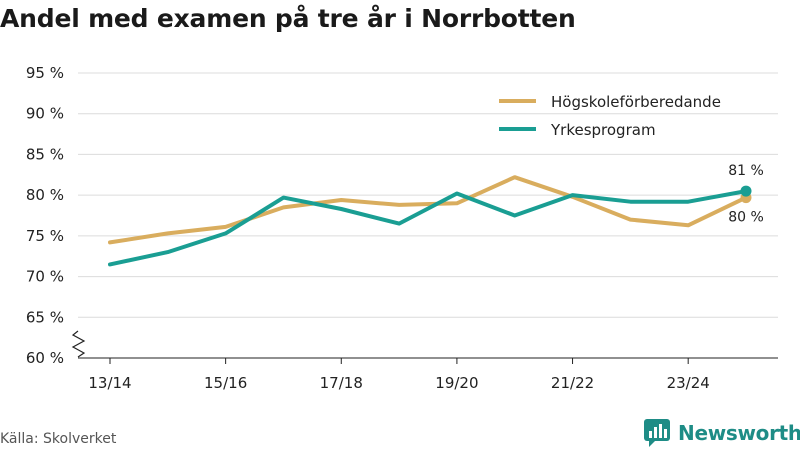  Describe the element at coordinates (45, 114) in the screenshot. I see `y-tick-label: 90 %` at that location.